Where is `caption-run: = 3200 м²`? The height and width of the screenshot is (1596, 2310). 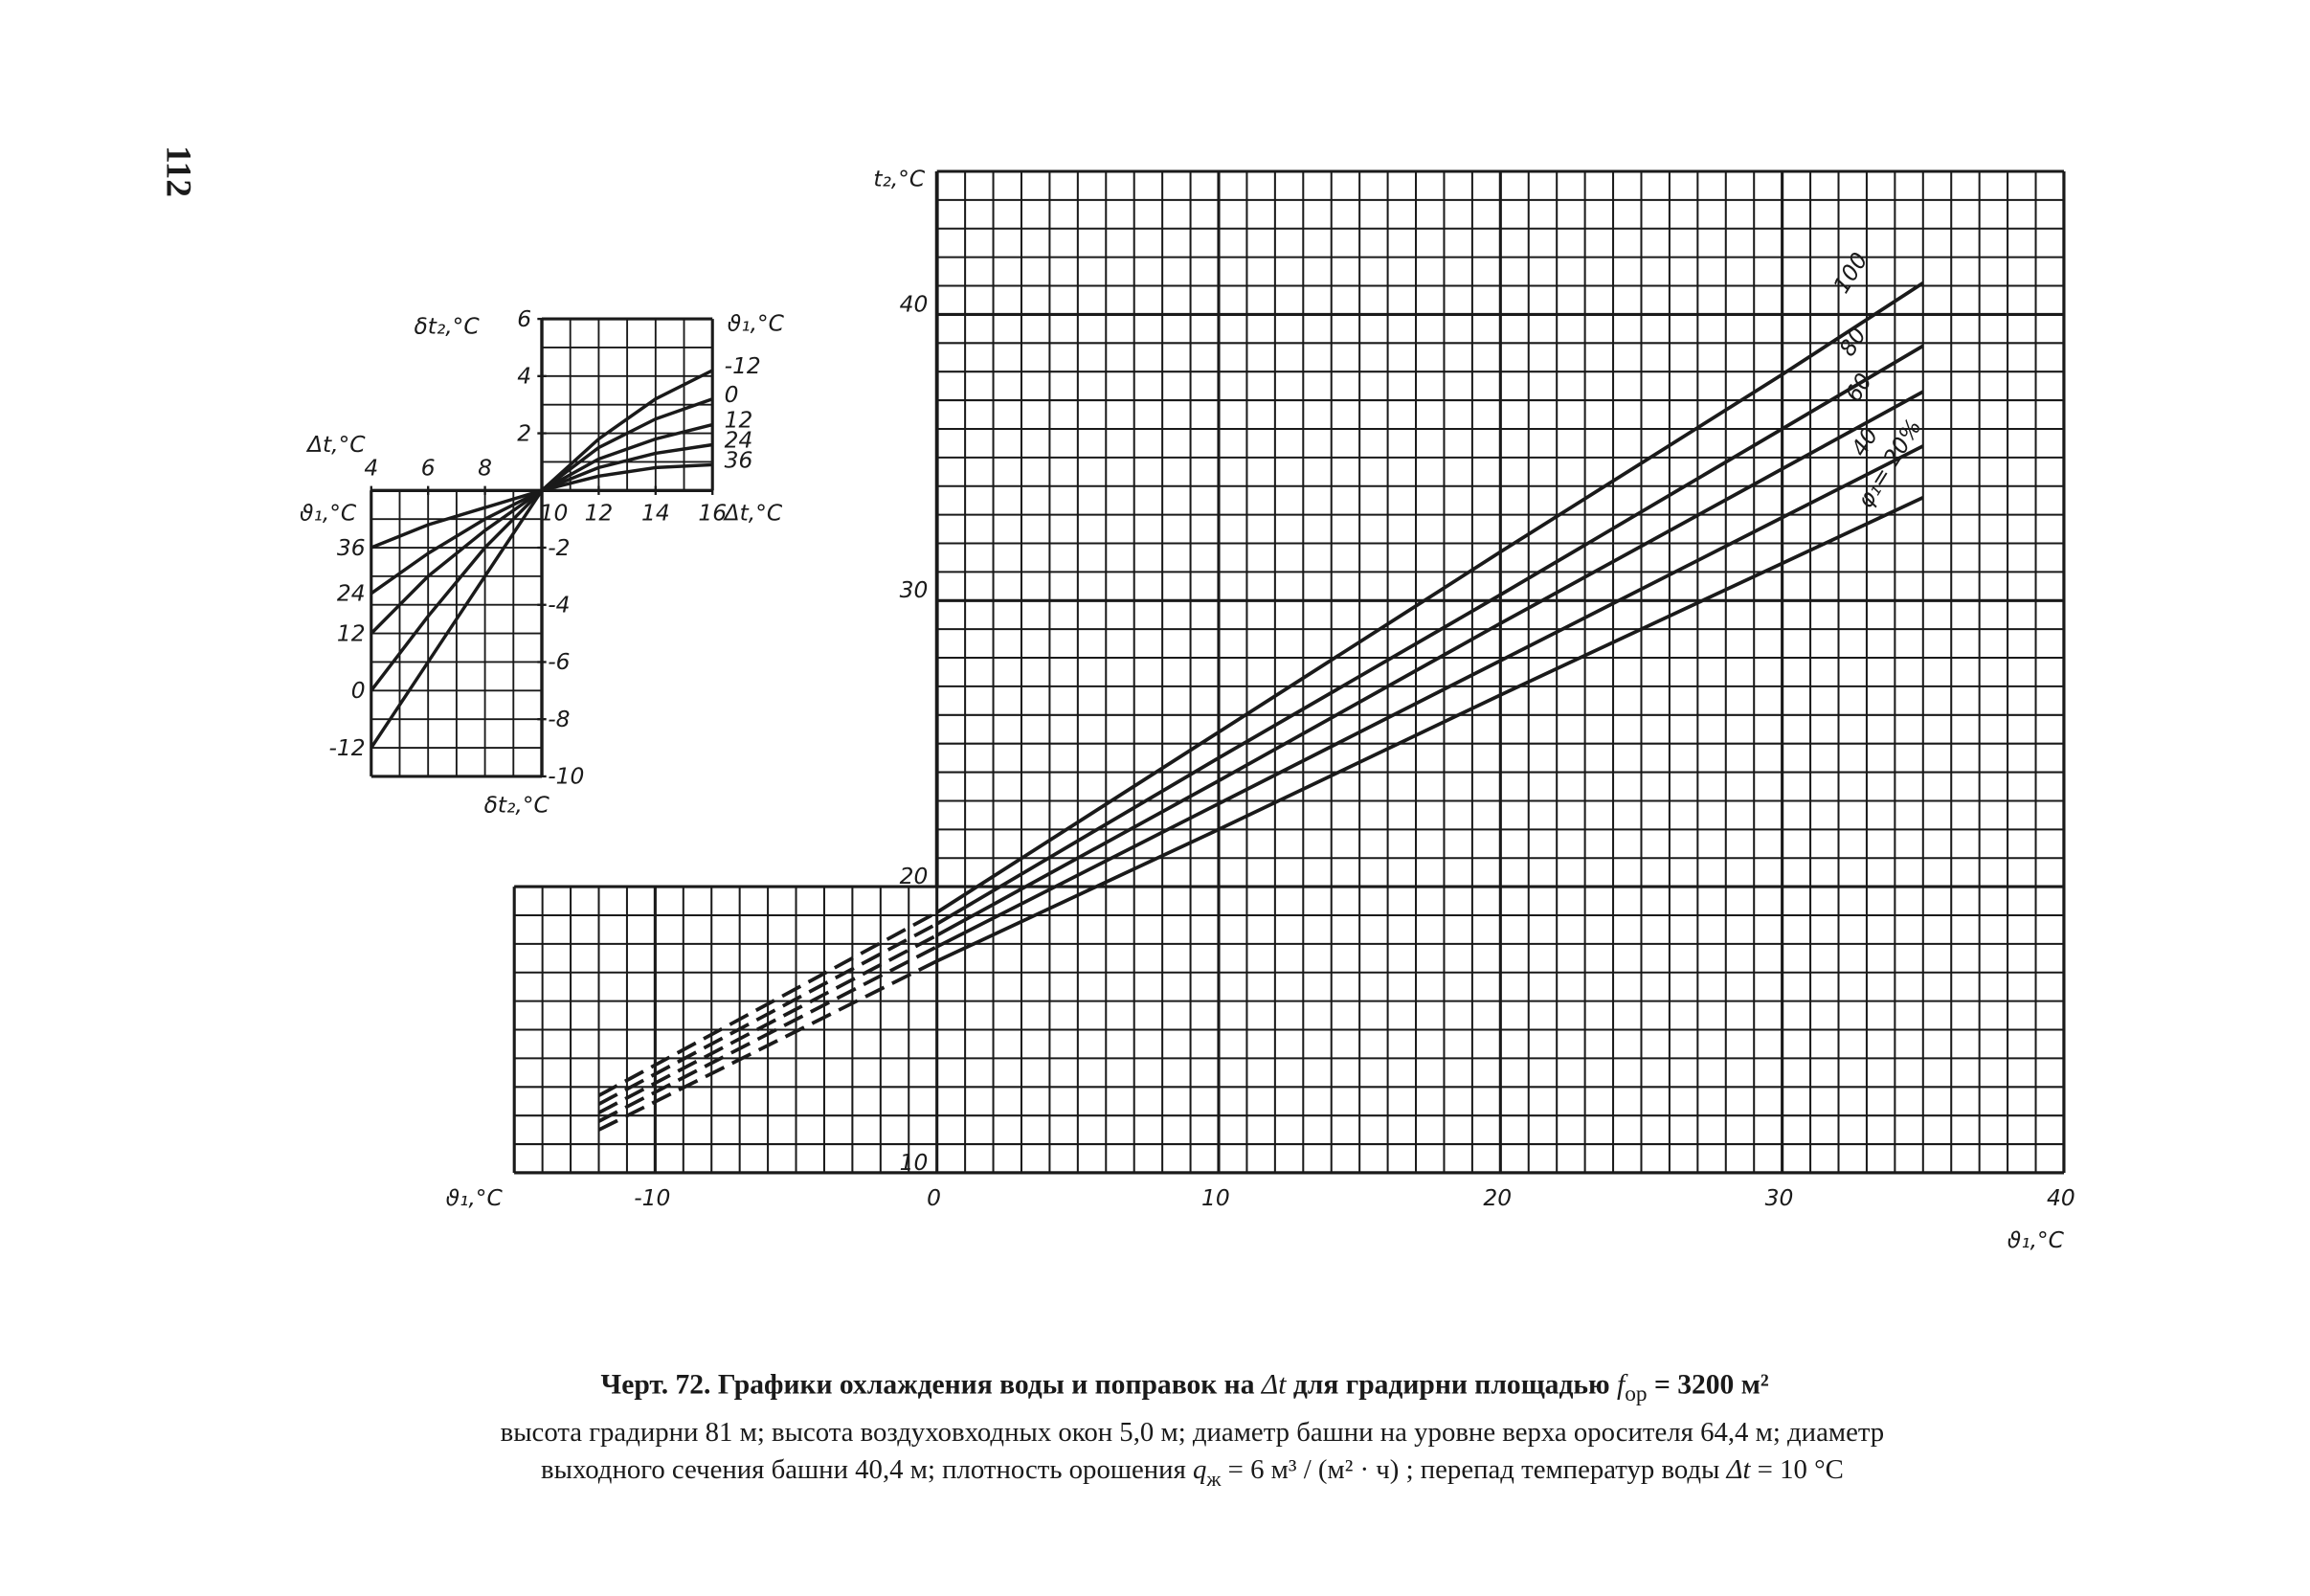
caption-run: = 3200 м² is located at coordinates (1708, 1384).